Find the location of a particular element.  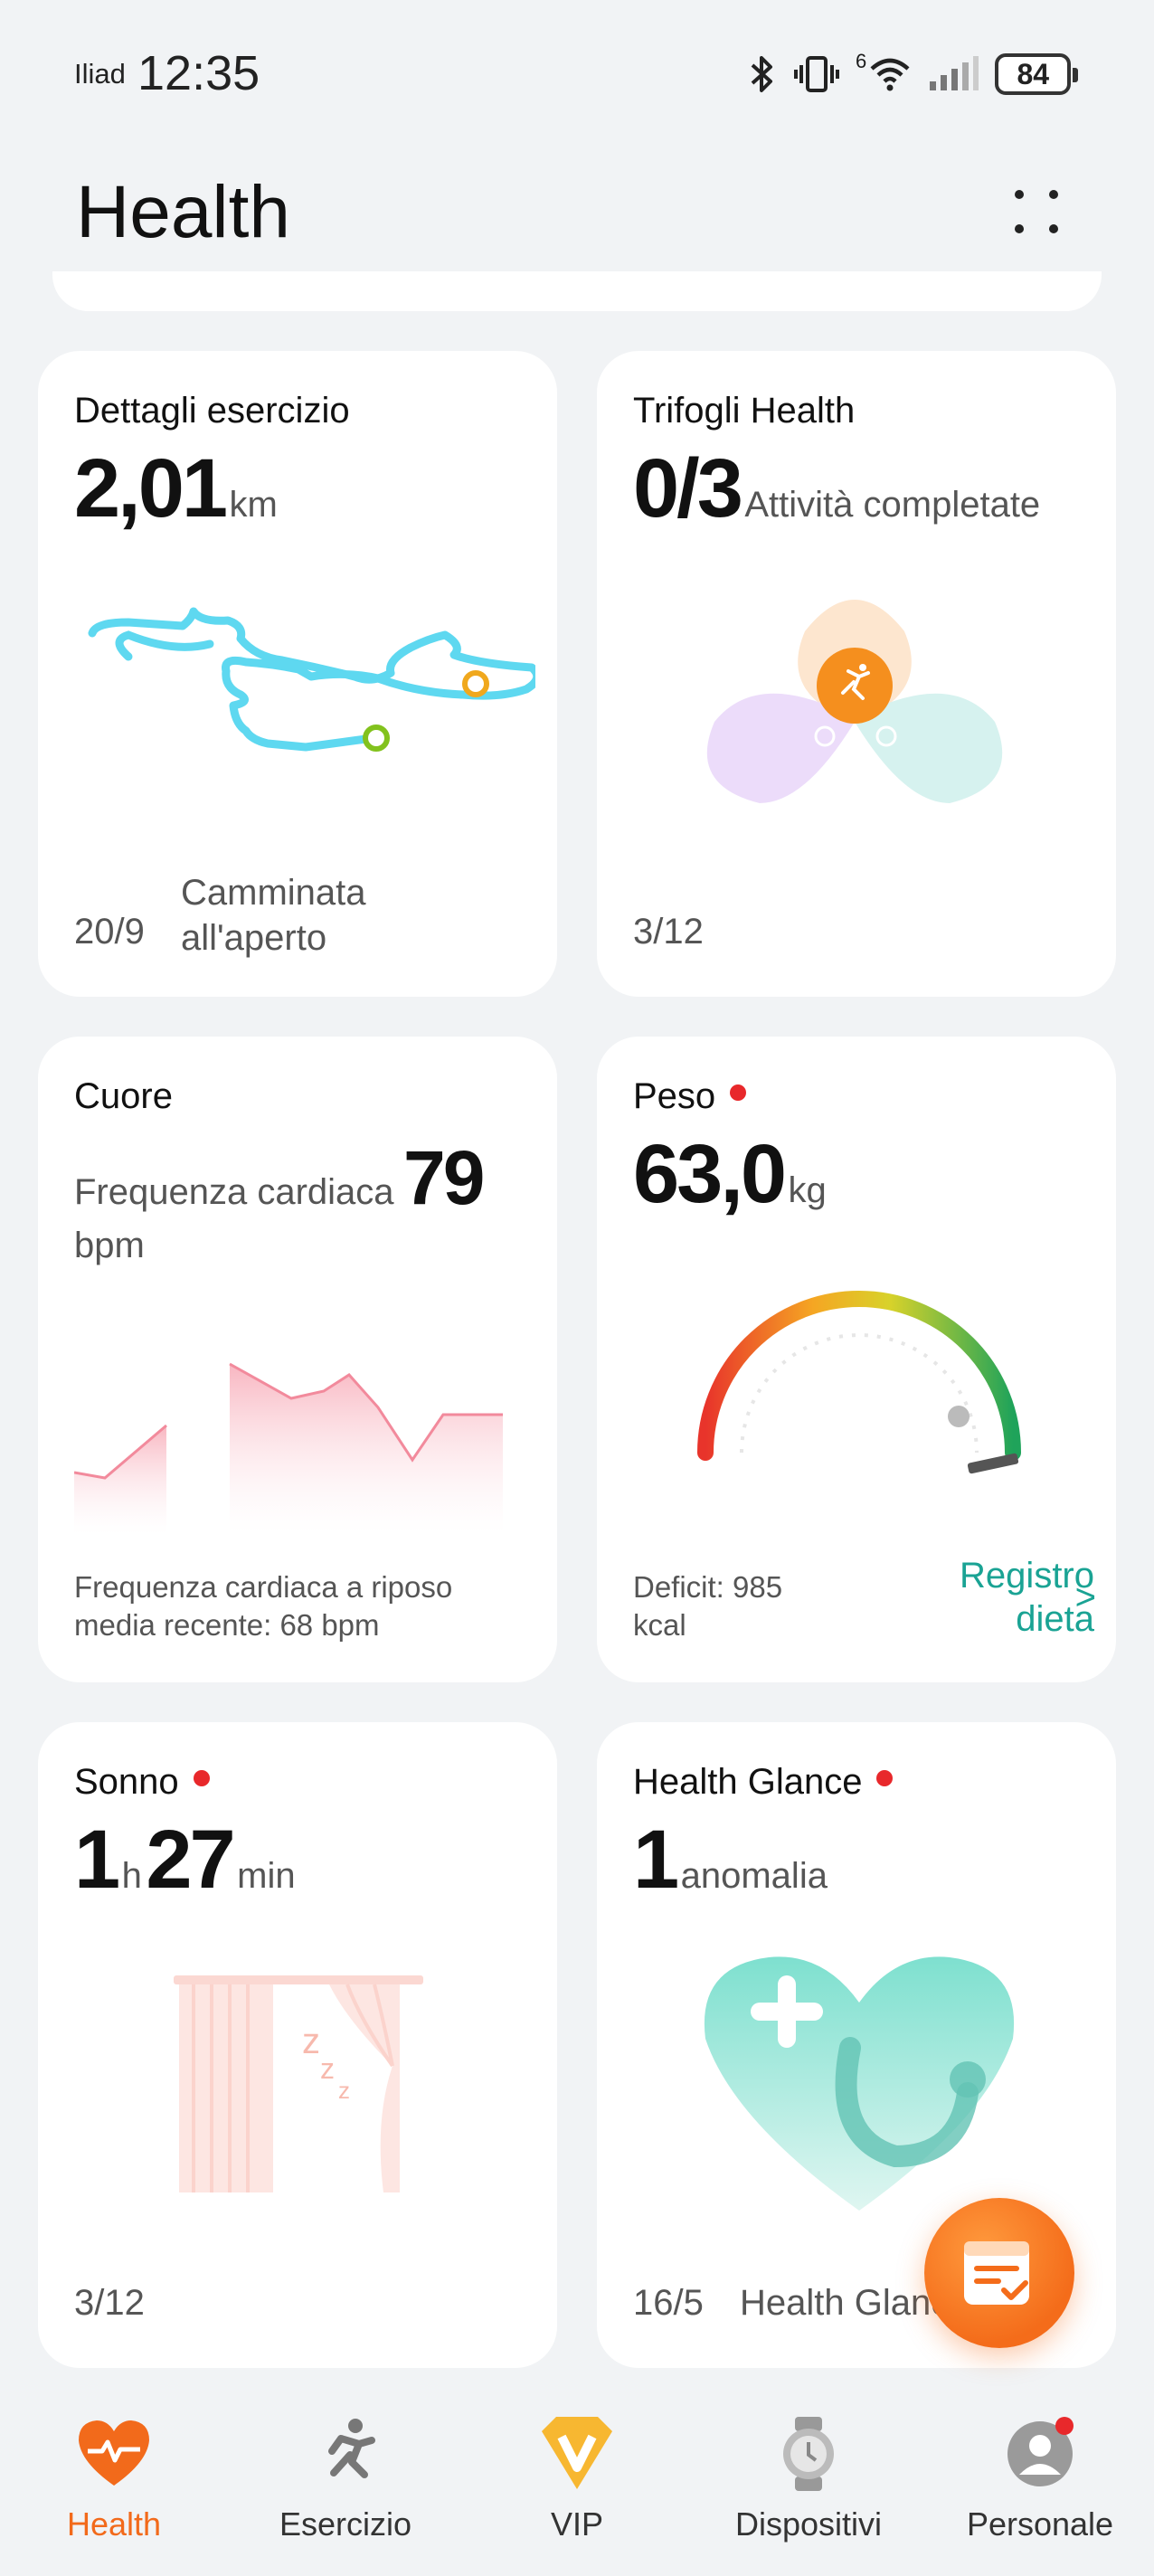

heart-rate-reading: Frequenza cardiaca 79 bpm is located at coordinates (304, 1200).